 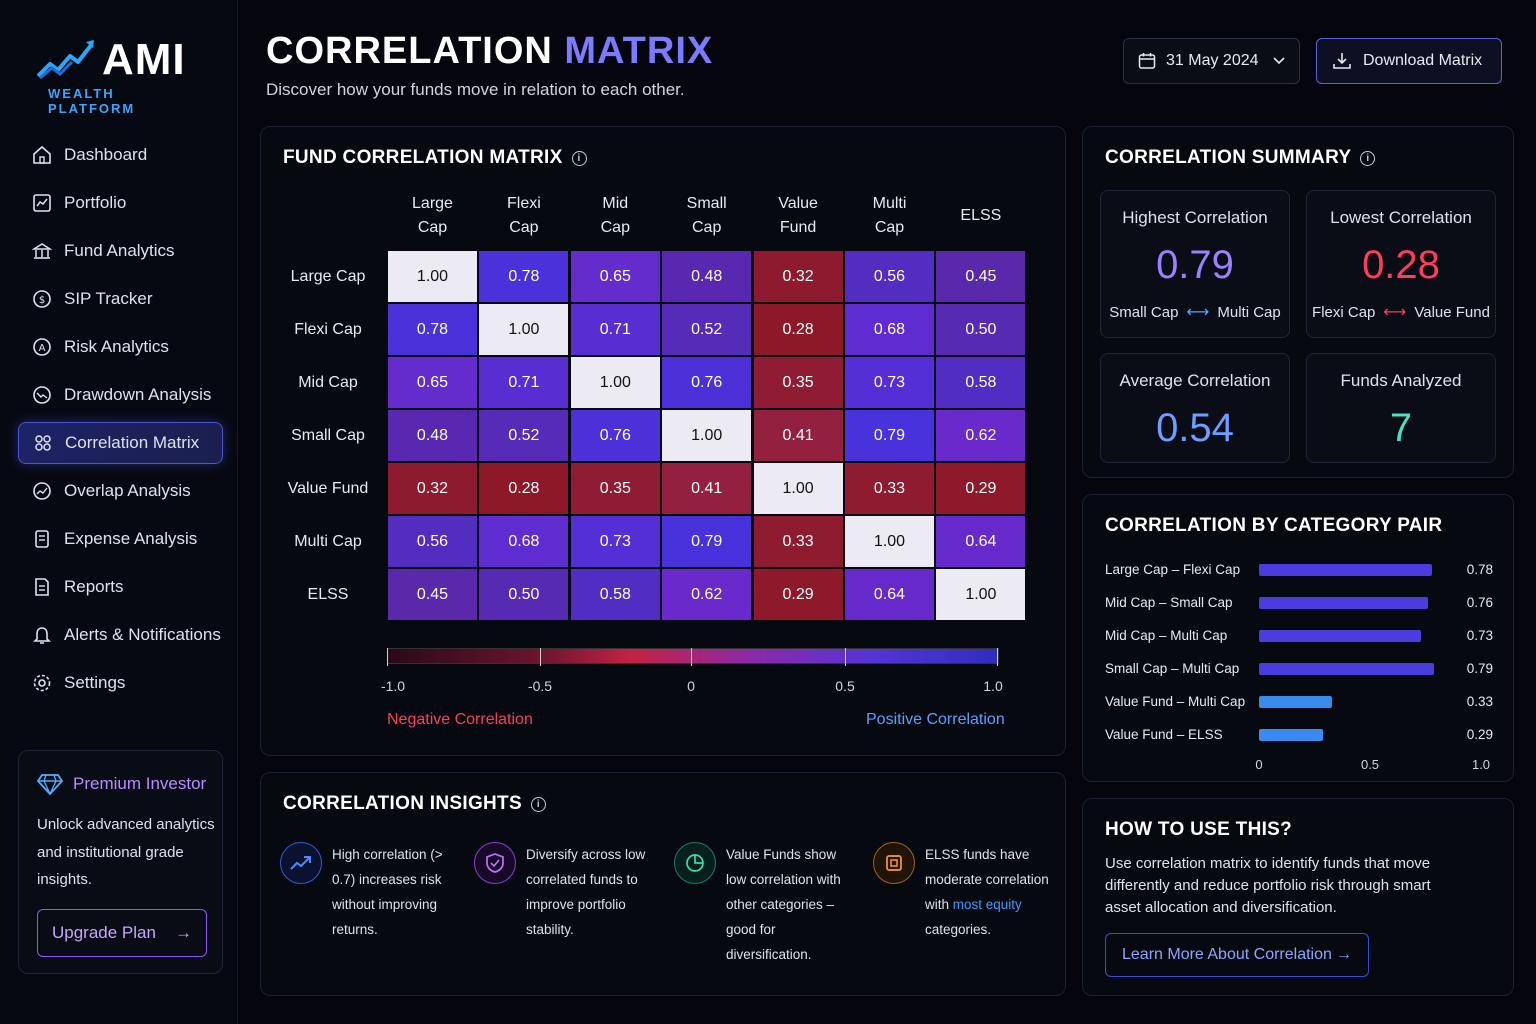 What do you see at coordinates (120, 395) in the screenshot?
I see `sidebar-item-drawdown-analysis: Drawdown Analysis` at bounding box center [120, 395].